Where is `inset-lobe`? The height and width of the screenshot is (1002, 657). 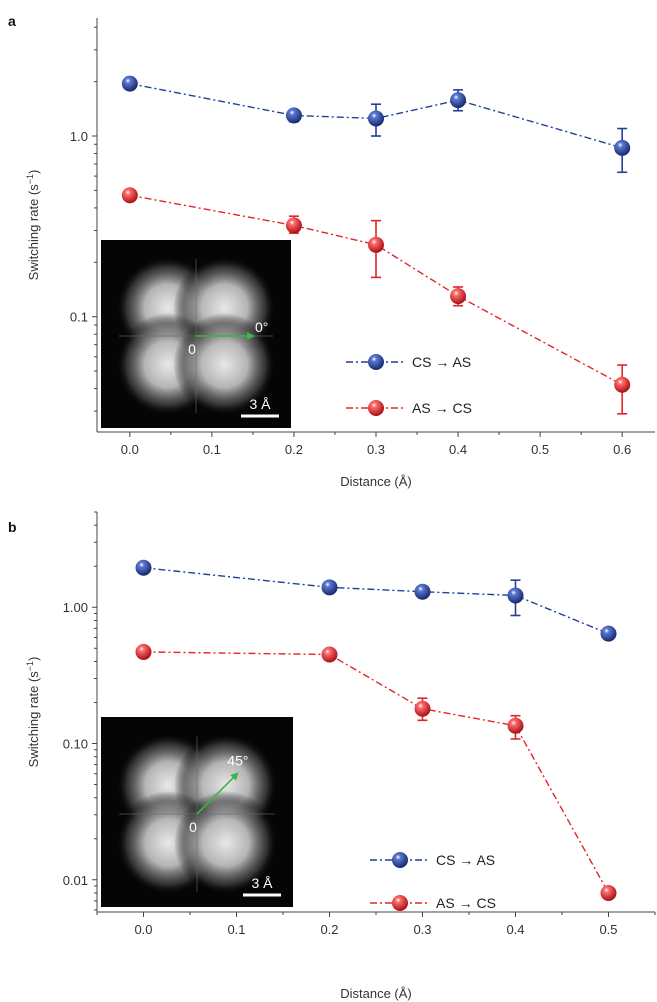 inset-lobe is located at coordinates (225, 842).